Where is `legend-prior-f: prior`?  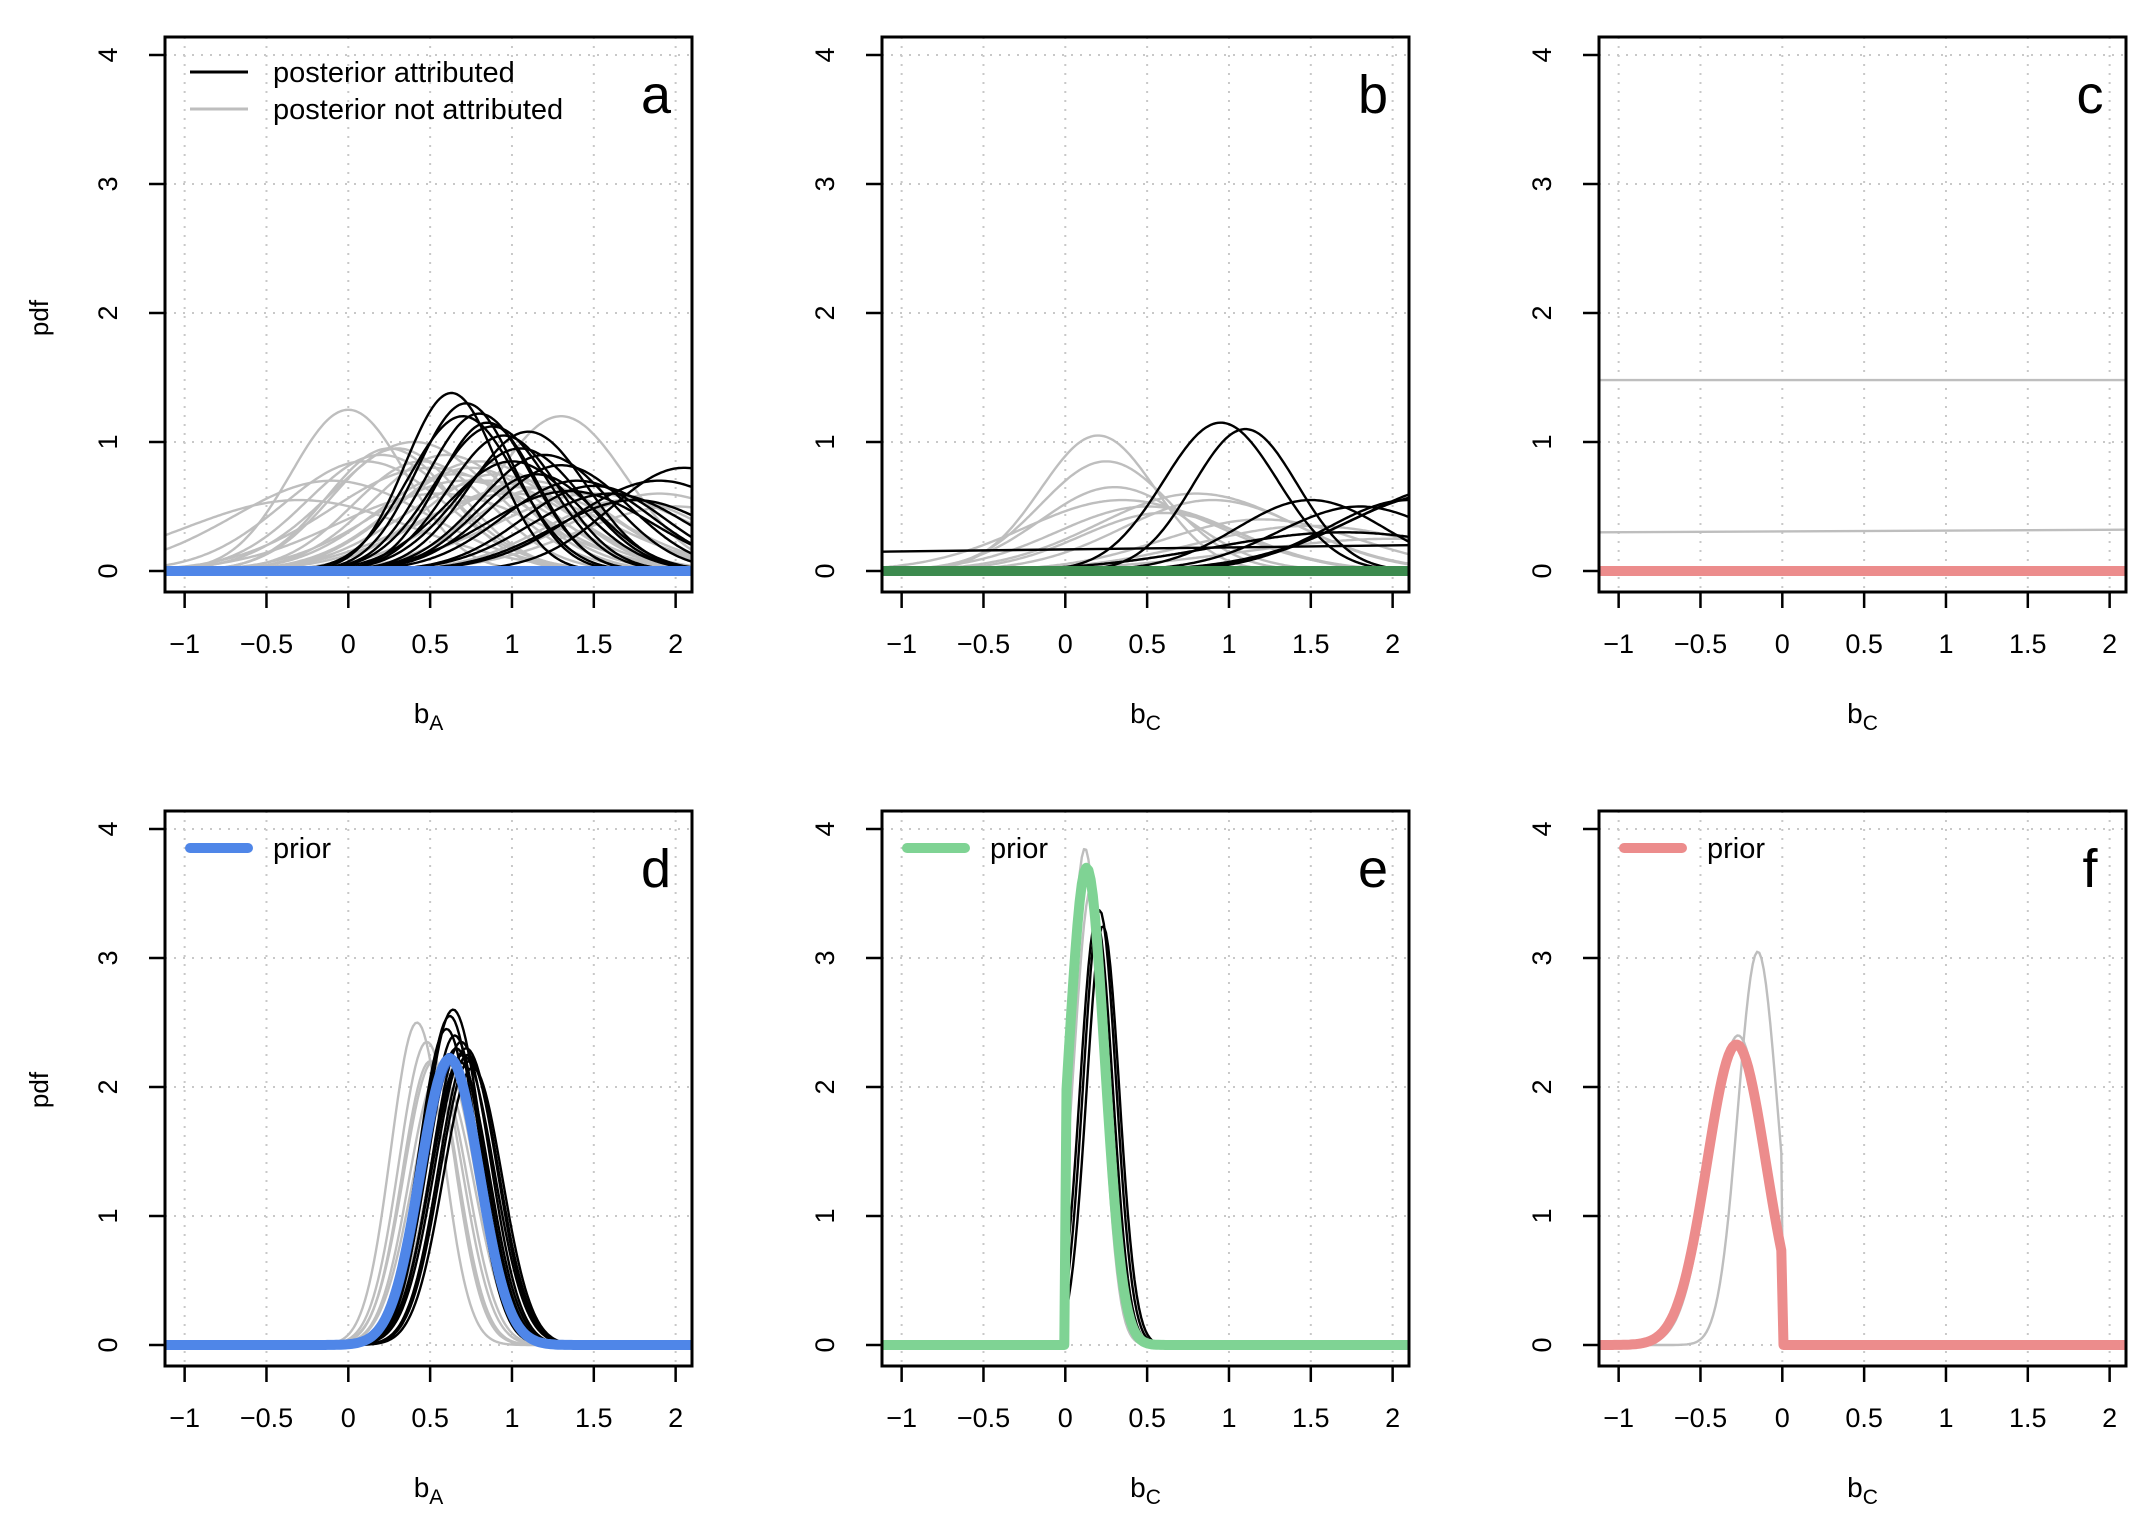
legend-prior-f: prior is located at coordinates (1692, 849).